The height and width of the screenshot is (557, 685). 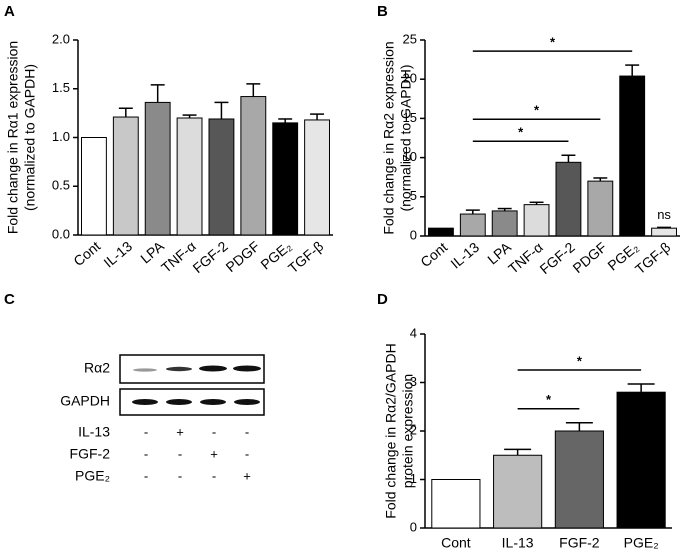 I want to click on blot-image, so click(x=192, y=385).